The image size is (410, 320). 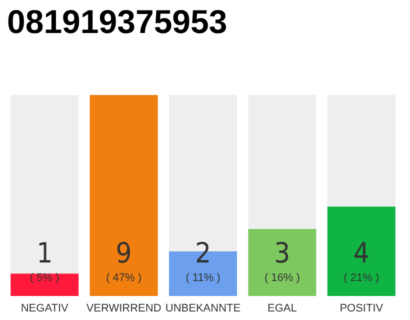 I want to click on bar, so click(x=44, y=285).